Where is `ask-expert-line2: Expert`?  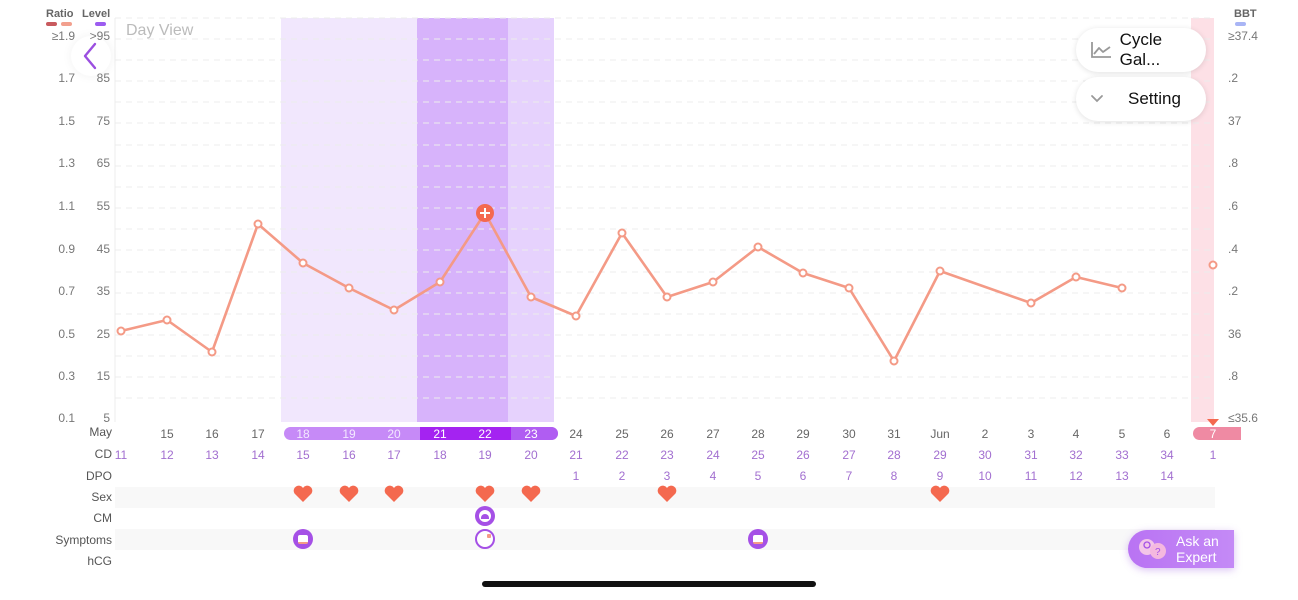
ask-expert-line2: Expert is located at coordinates (1196, 557).